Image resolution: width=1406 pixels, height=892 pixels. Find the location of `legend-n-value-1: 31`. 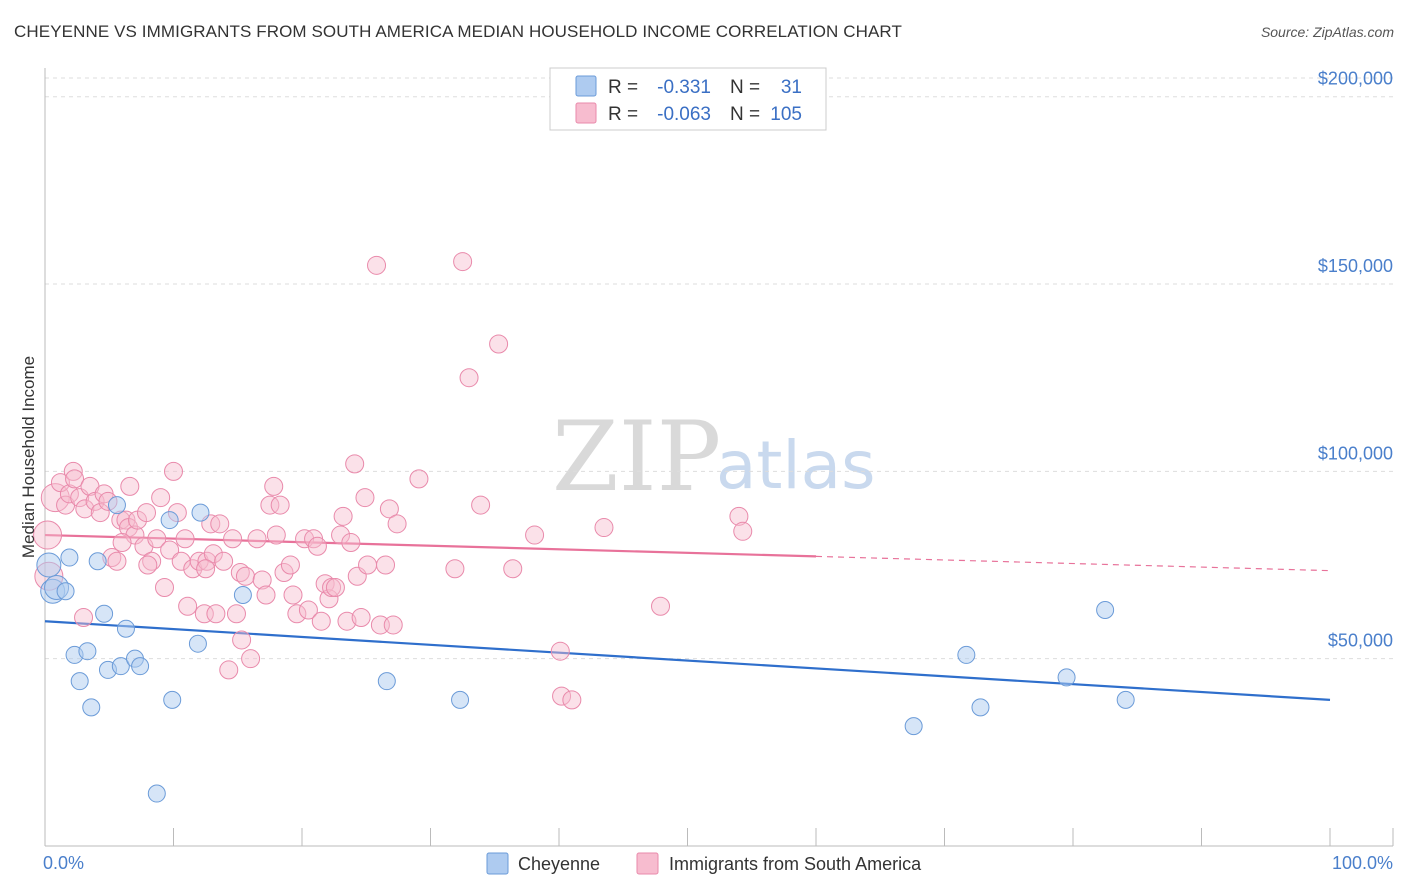

legend-n-value-1: 31 is located at coordinates (791, 87).